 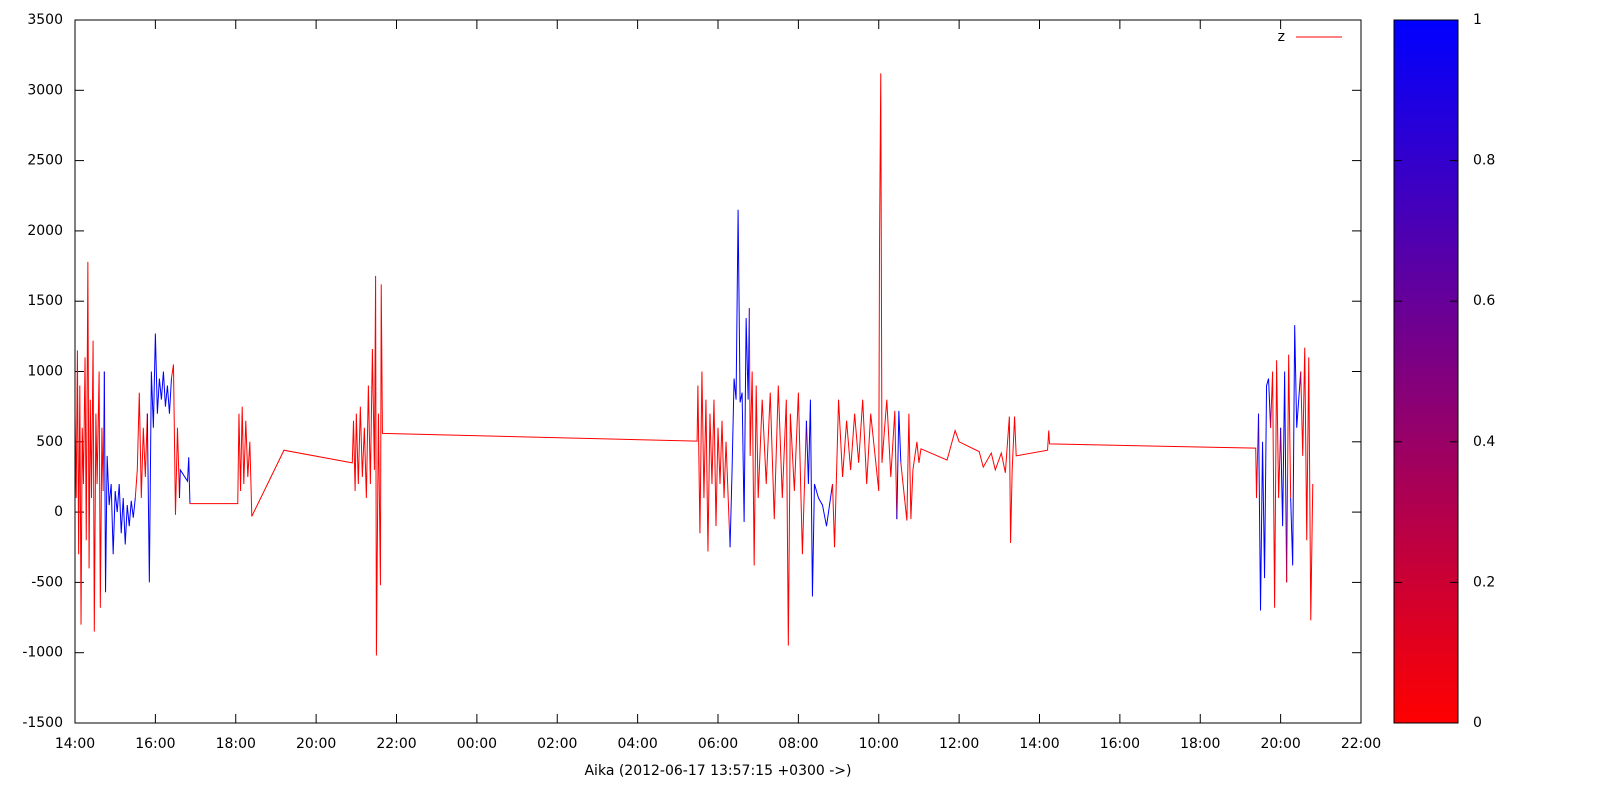 I want to click on y-tick-label: -500, so click(x=47, y=582).